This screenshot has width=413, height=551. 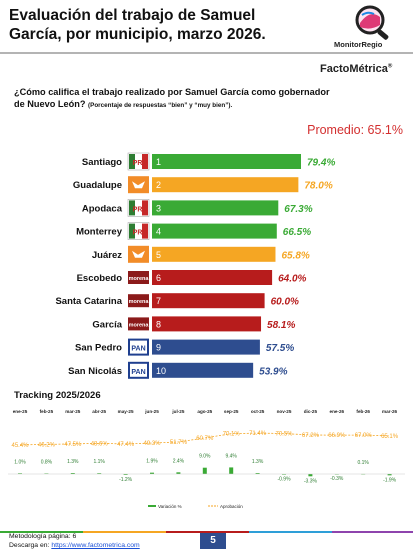 I want to click on rank-label: 2, so click(x=158, y=185).